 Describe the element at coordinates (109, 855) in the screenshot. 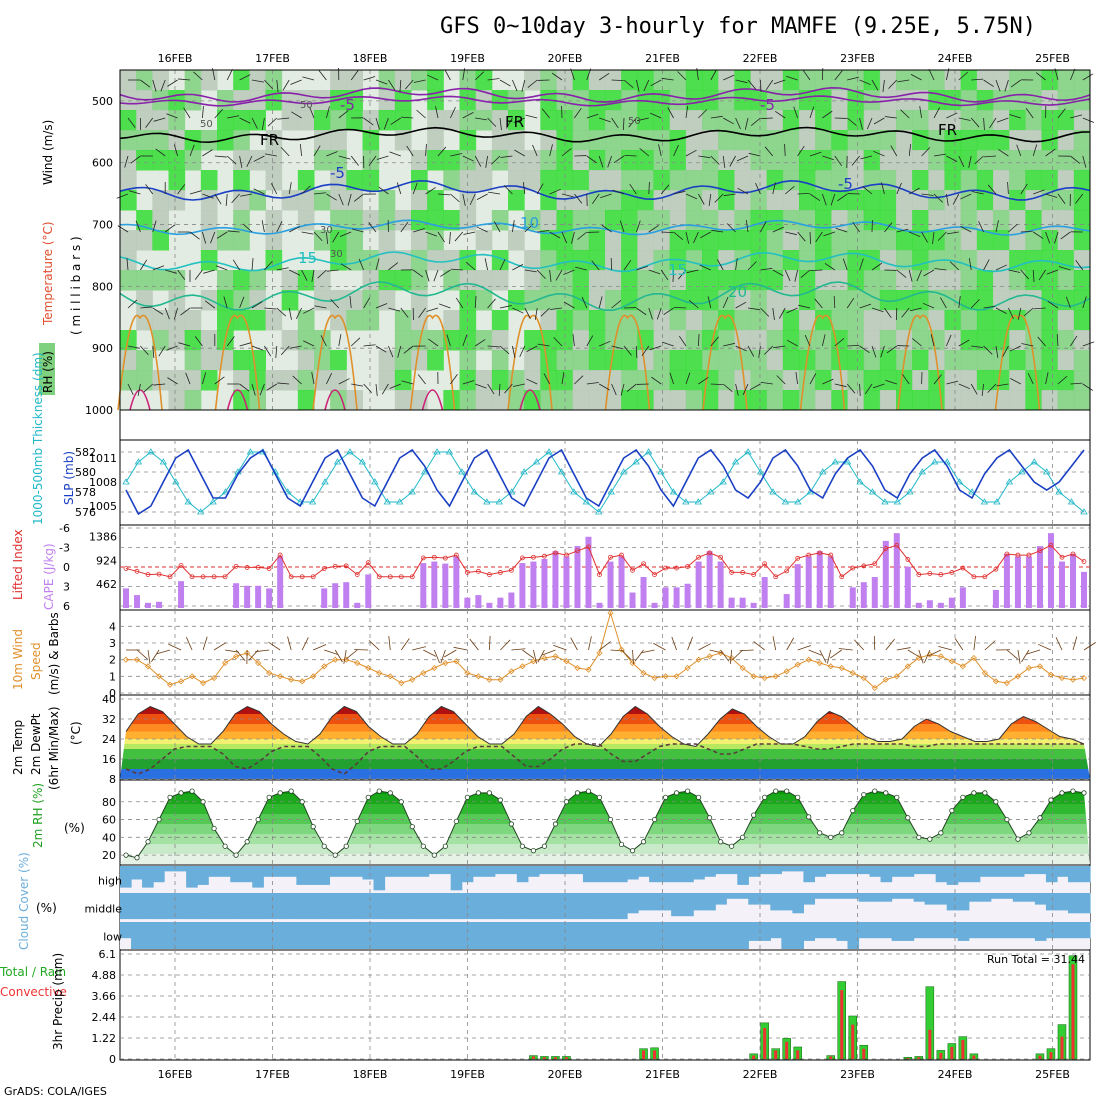

I see `rh-tick: 20` at that location.